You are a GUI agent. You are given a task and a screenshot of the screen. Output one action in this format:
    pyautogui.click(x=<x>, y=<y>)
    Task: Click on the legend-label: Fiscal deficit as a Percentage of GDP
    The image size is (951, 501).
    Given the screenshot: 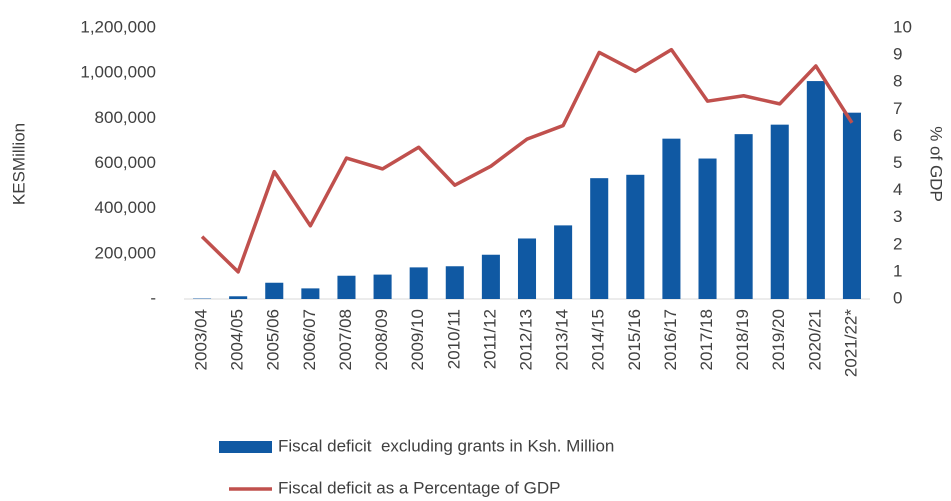 What is the action you would take?
    pyautogui.click(x=419, y=487)
    